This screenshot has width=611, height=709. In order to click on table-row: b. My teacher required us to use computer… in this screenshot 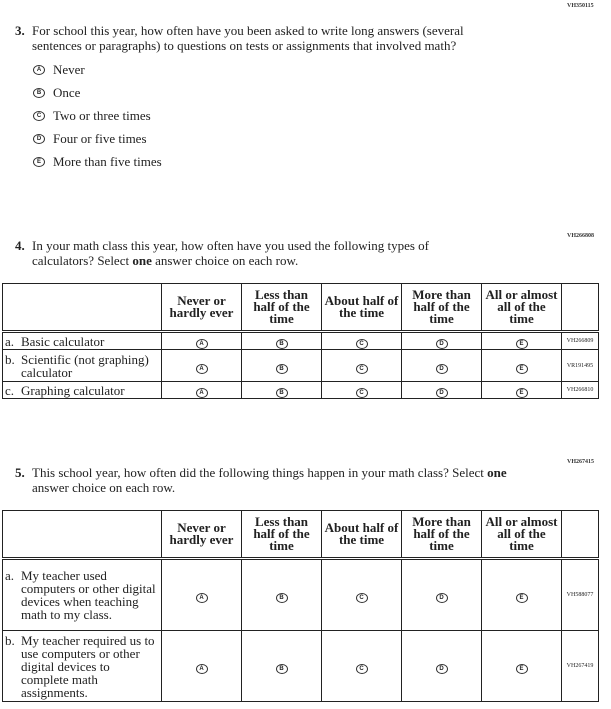, I will do `click(300, 666)`.